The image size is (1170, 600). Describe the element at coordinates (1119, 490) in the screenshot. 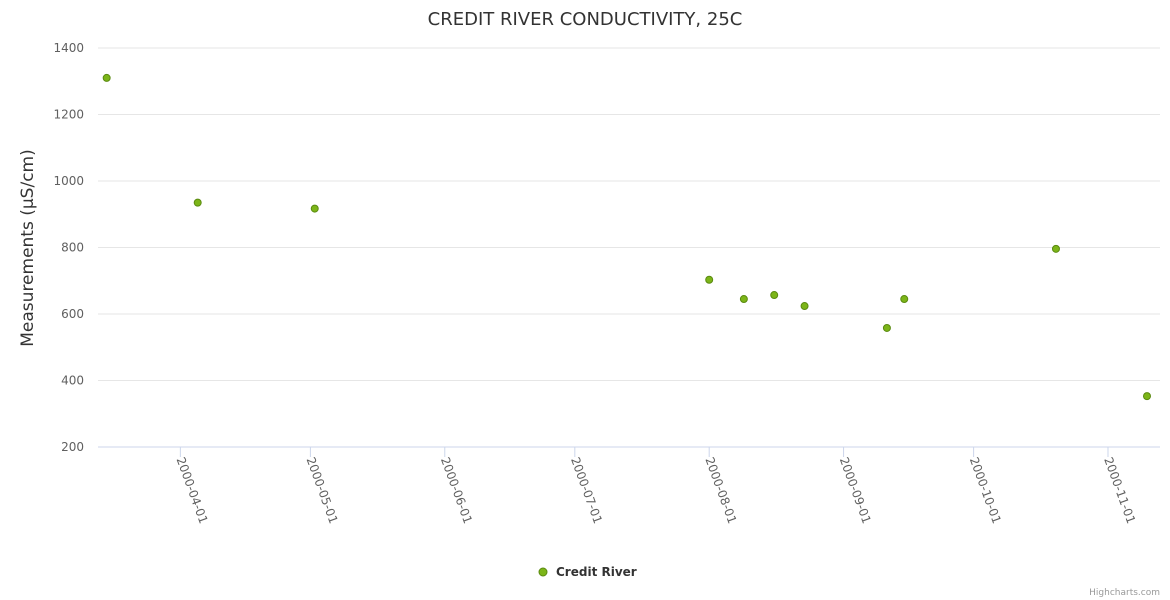

I see `x-tick-label: 2000-11-01` at that location.